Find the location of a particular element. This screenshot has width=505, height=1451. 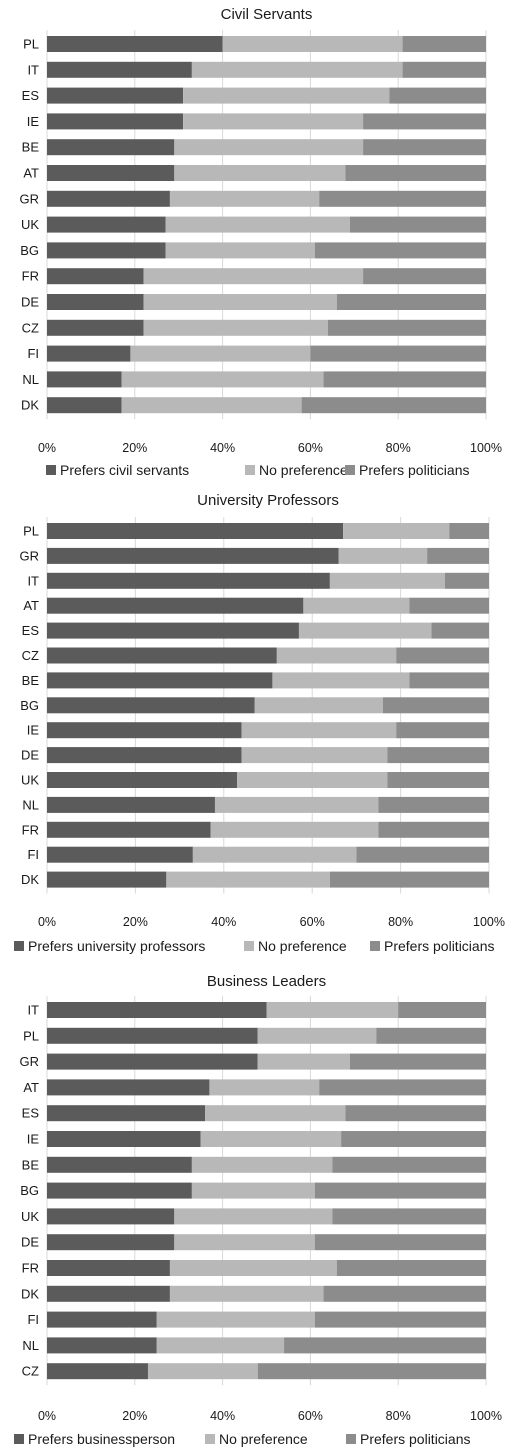

chart-2-category-label: BE is located at coordinates (31, 680).